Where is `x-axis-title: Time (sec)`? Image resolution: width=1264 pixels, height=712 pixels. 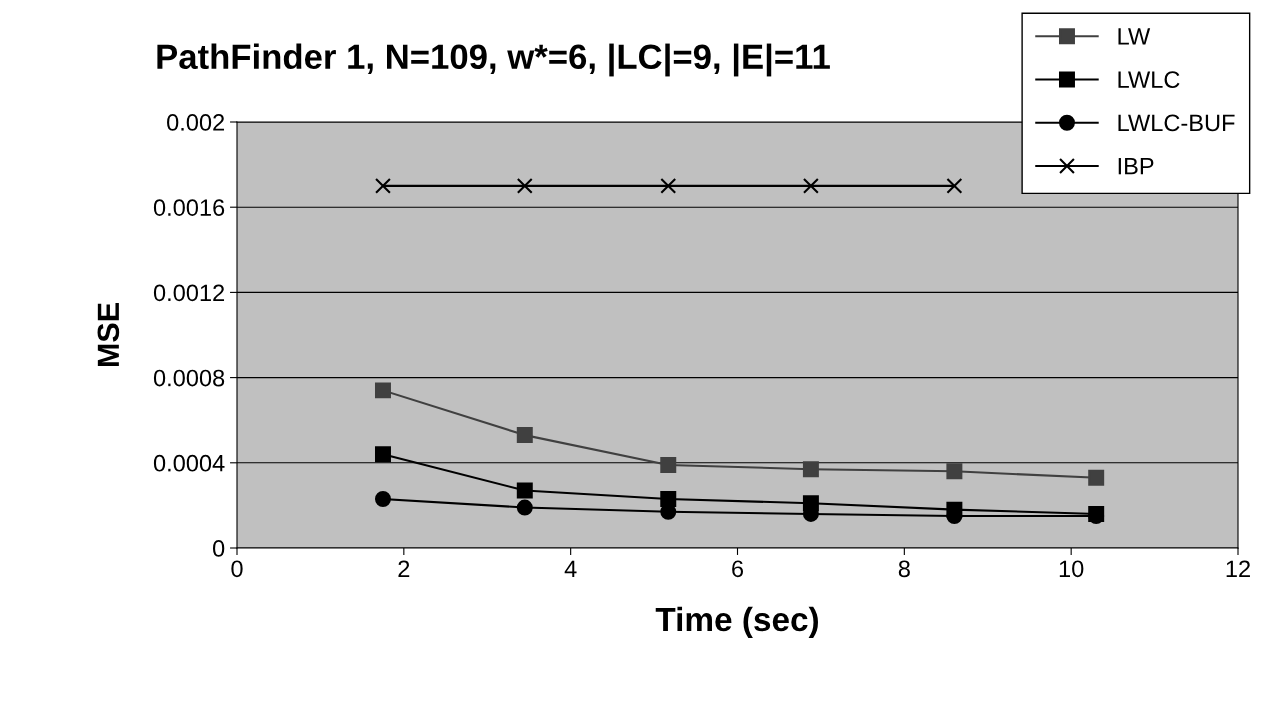 x-axis-title: Time (sec) is located at coordinates (736, 622).